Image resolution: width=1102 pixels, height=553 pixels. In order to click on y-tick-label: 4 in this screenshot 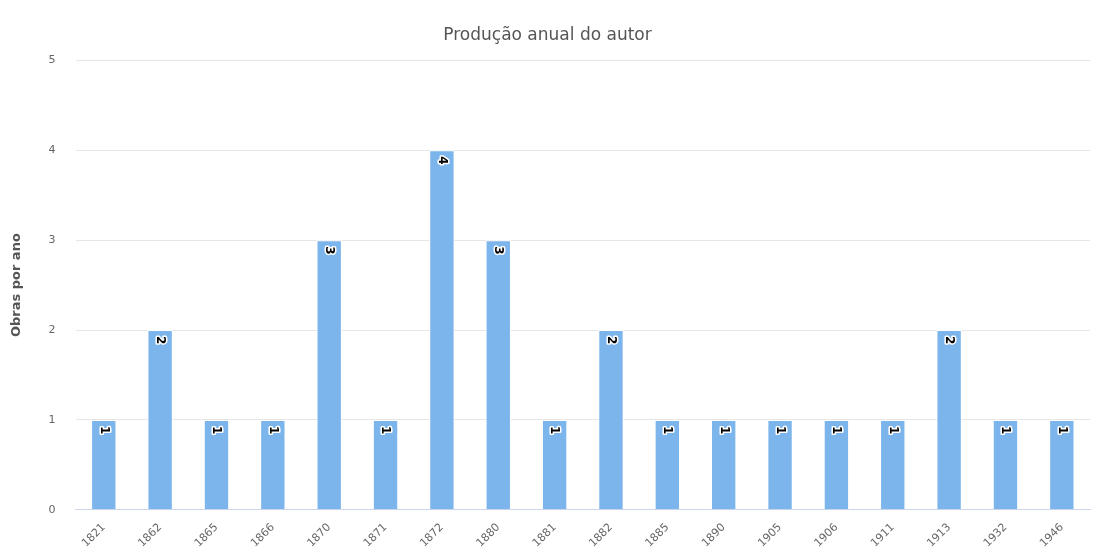, I will do `click(52, 150)`.